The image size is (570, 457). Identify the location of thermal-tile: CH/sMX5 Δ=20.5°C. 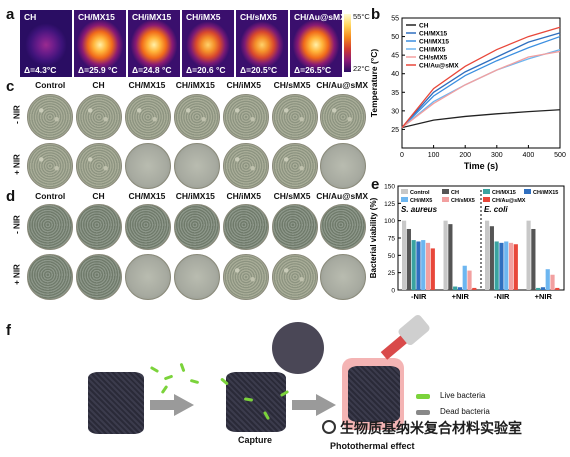
(262, 43).